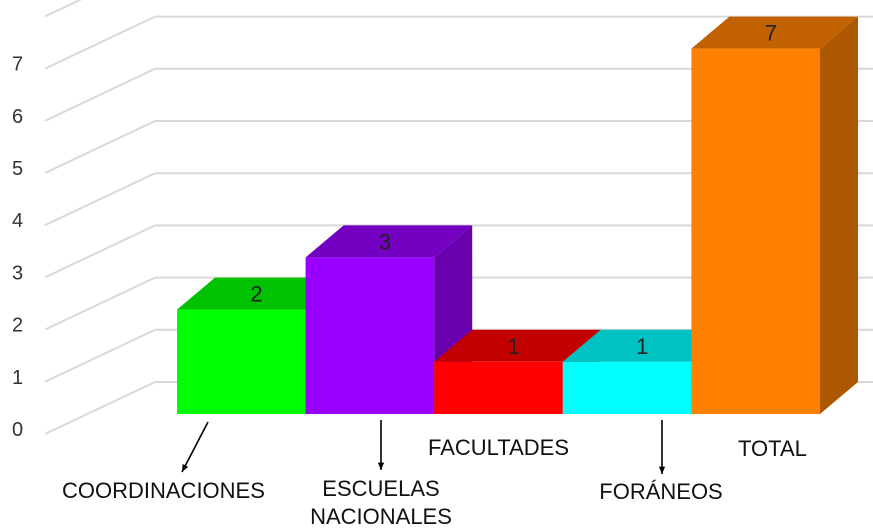 This screenshot has height=529, width=873. What do you see at coordinates (17, 117) in the screenshot?
I see `y-tick-label: 6` at bounding box center [17, 117].